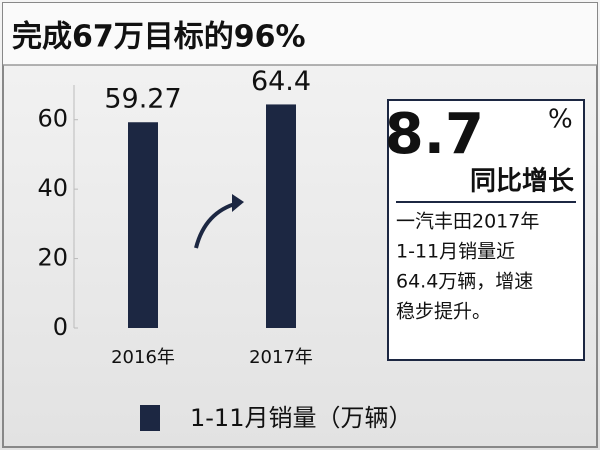 The image size is (600, 454). Describe the element at coordinates (60, 327) in the screenshot. I see `y-tick-label: 0` at that location.